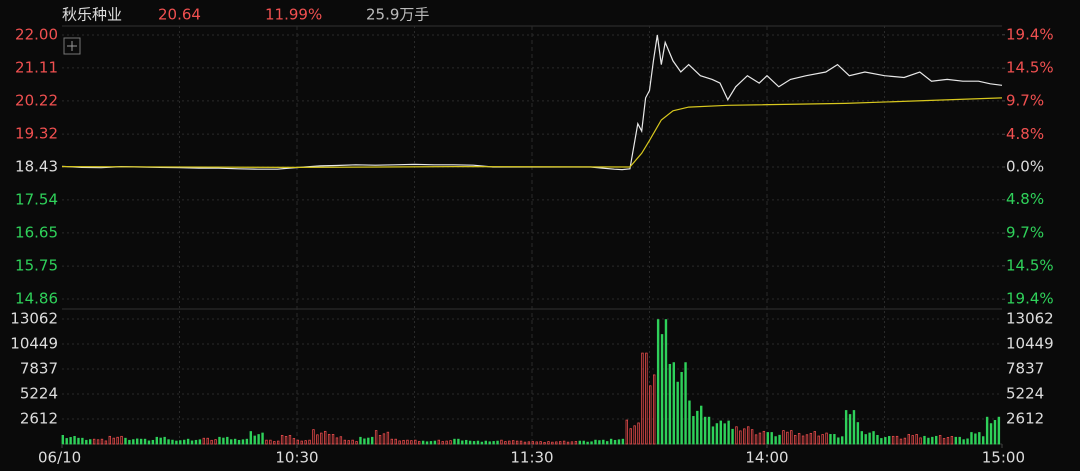  What do you see at coordinates (92, 15) in the screenshot?
I see `stock-name: 秋乐种业` at bounding box center [92, 15].